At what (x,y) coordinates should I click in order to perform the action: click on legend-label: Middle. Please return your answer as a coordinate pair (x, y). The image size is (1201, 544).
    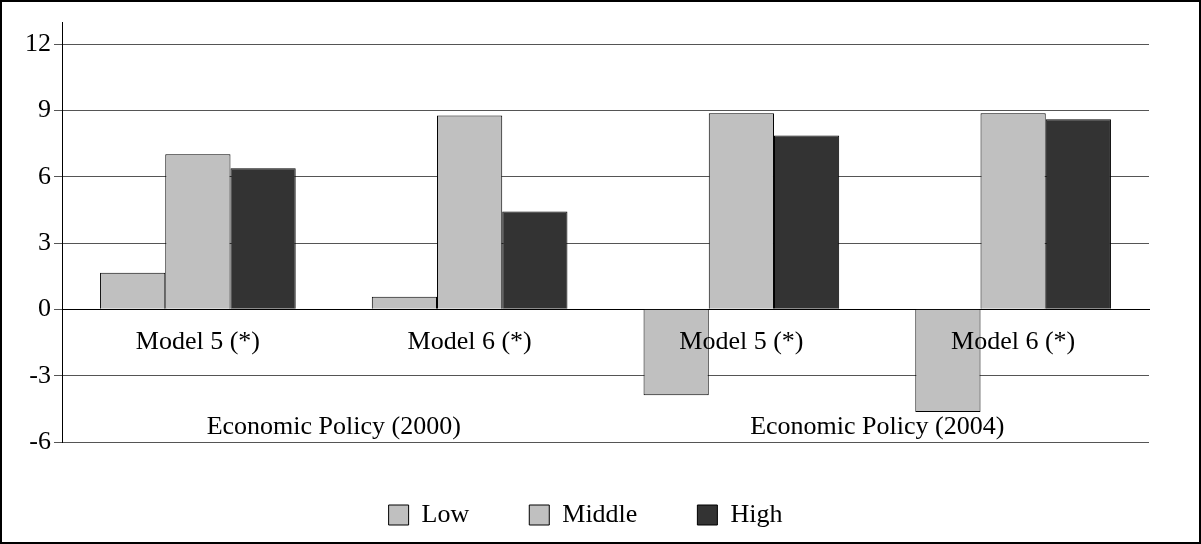
    Looking at the image, I should click on (600, 513).